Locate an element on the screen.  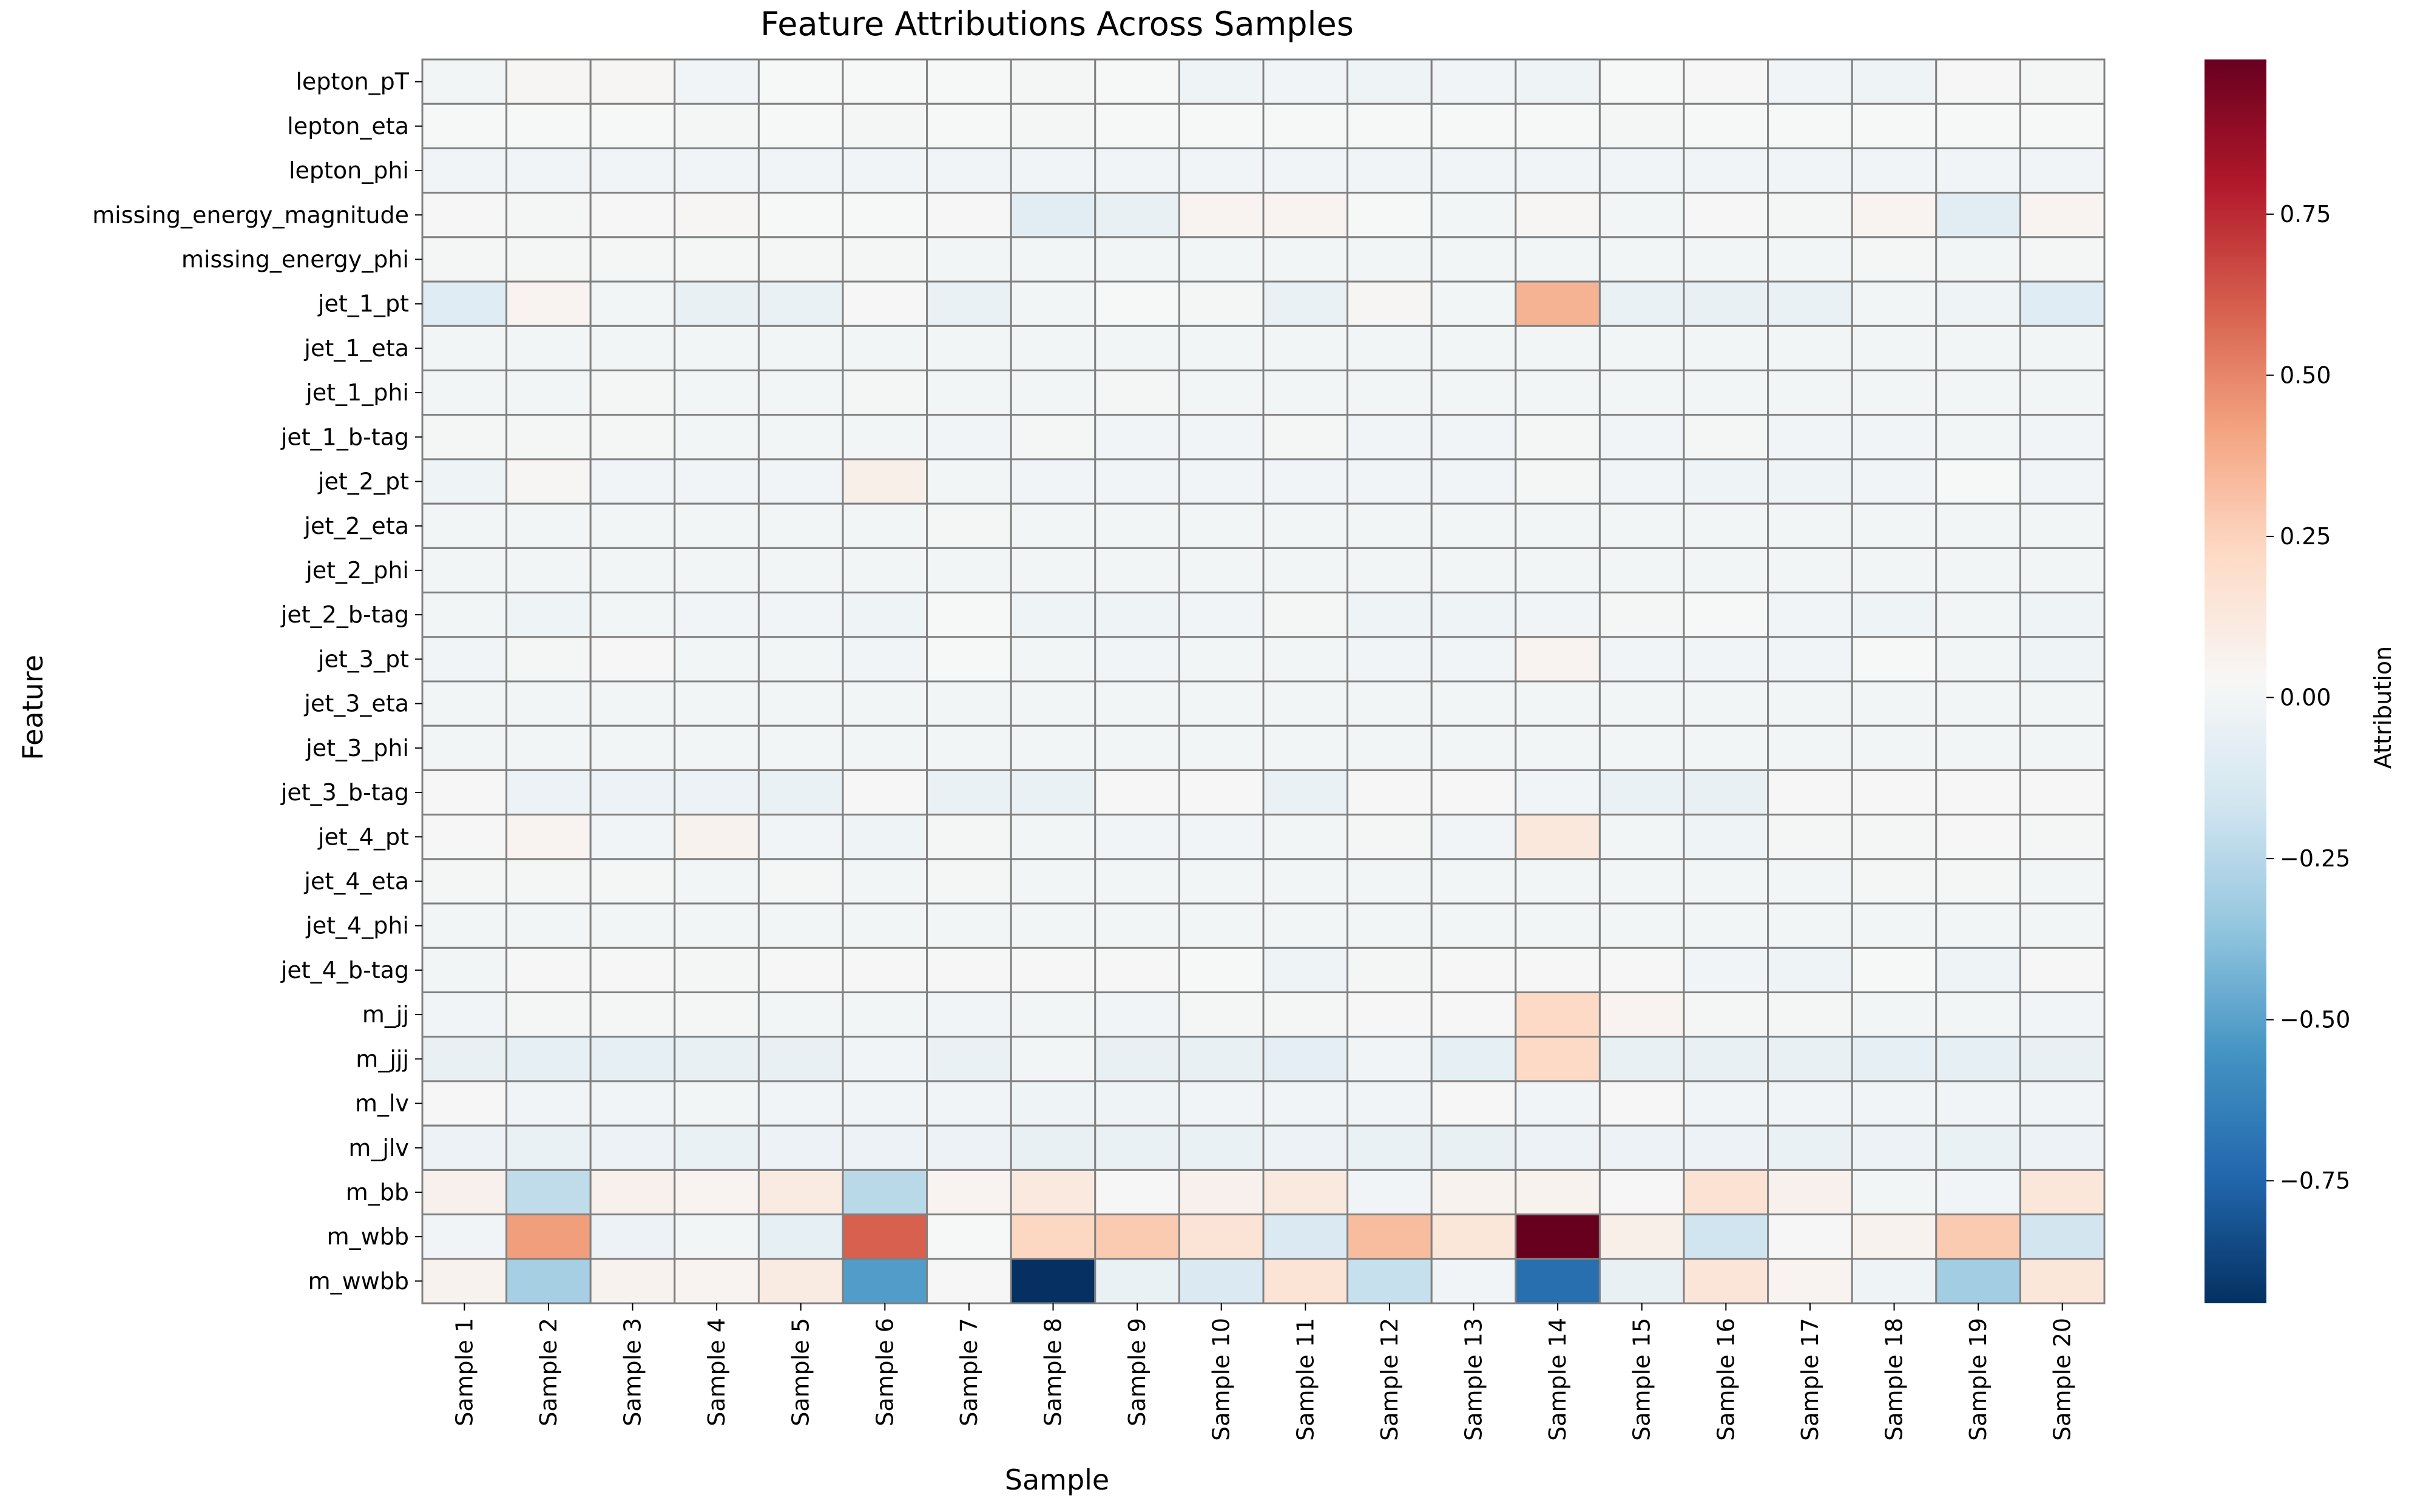
y-tick-label: jet_3_b-tag is located at coordinates (344, 792).